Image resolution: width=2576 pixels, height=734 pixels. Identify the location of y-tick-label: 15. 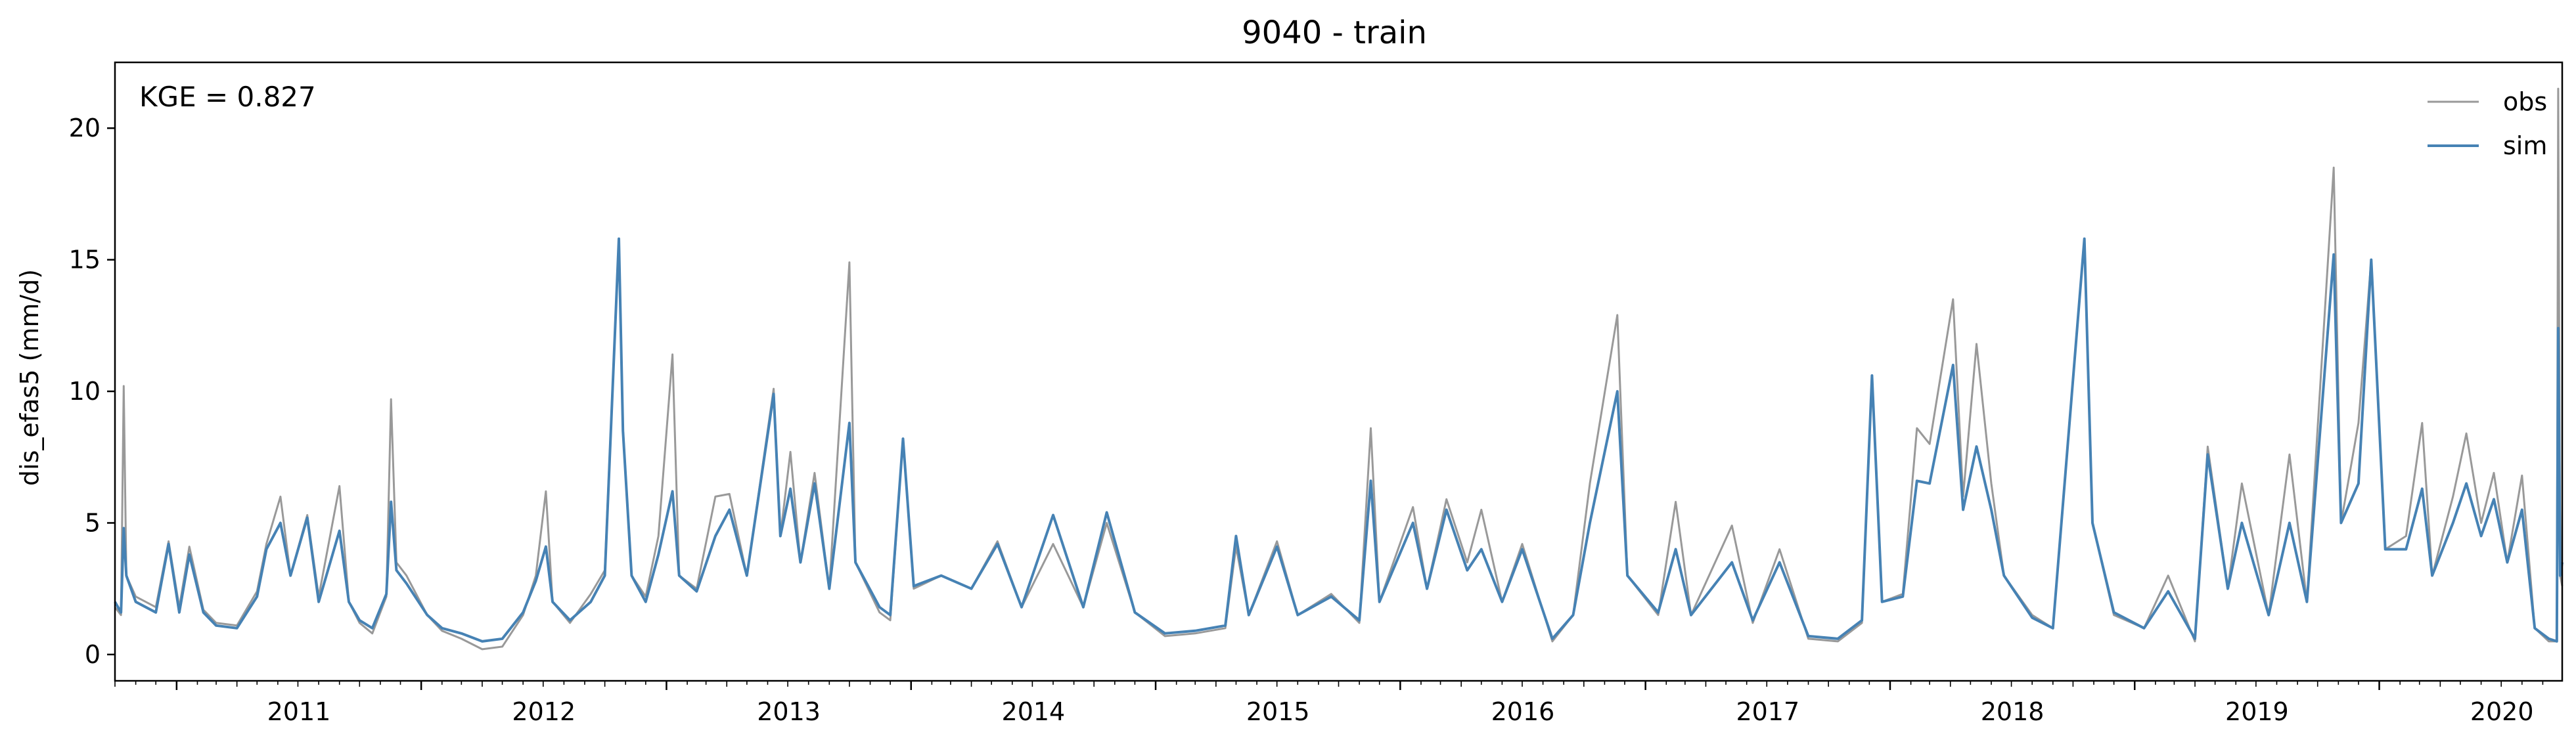
(85, 260).